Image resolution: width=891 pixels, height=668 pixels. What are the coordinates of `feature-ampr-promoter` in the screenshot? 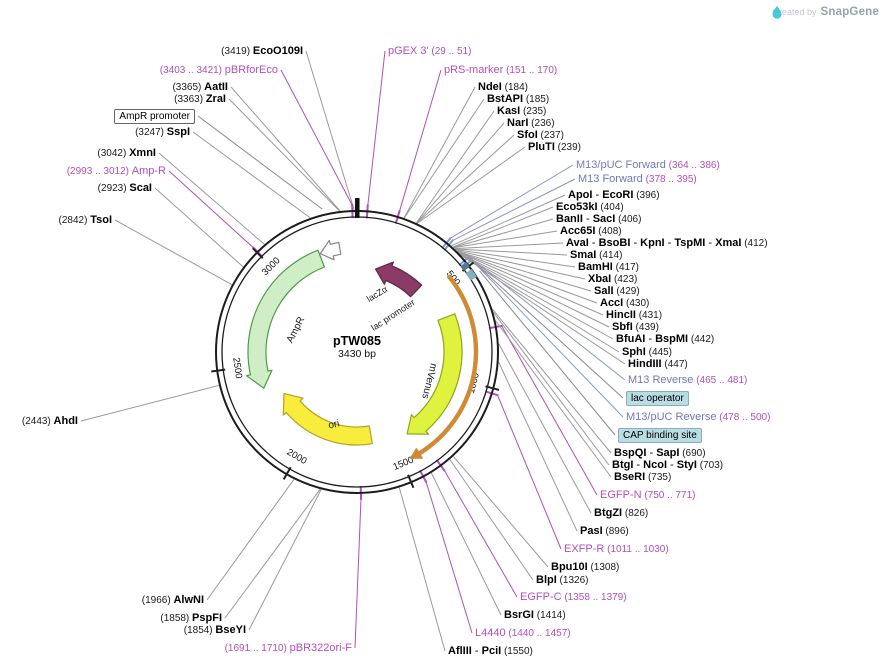 It's located at (330, 250).